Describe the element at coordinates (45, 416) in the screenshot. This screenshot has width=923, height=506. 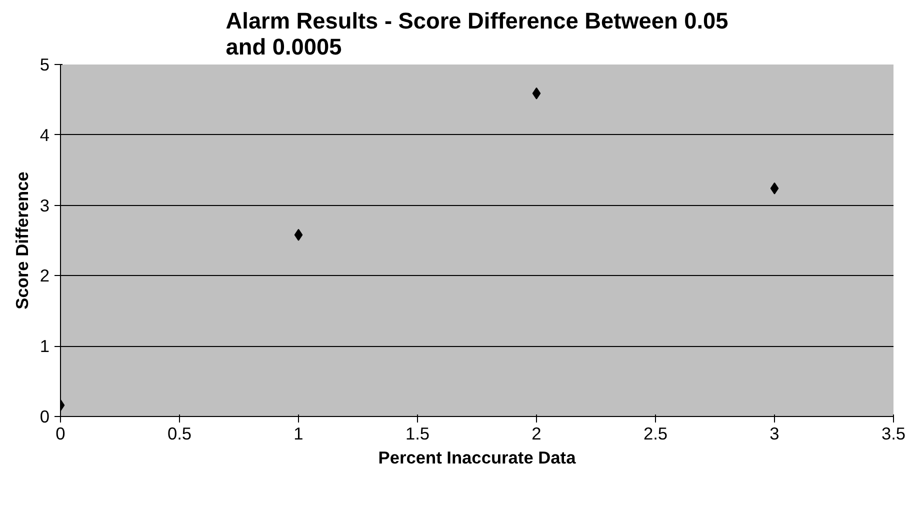
I see `y-tick-label: 0` at that location.